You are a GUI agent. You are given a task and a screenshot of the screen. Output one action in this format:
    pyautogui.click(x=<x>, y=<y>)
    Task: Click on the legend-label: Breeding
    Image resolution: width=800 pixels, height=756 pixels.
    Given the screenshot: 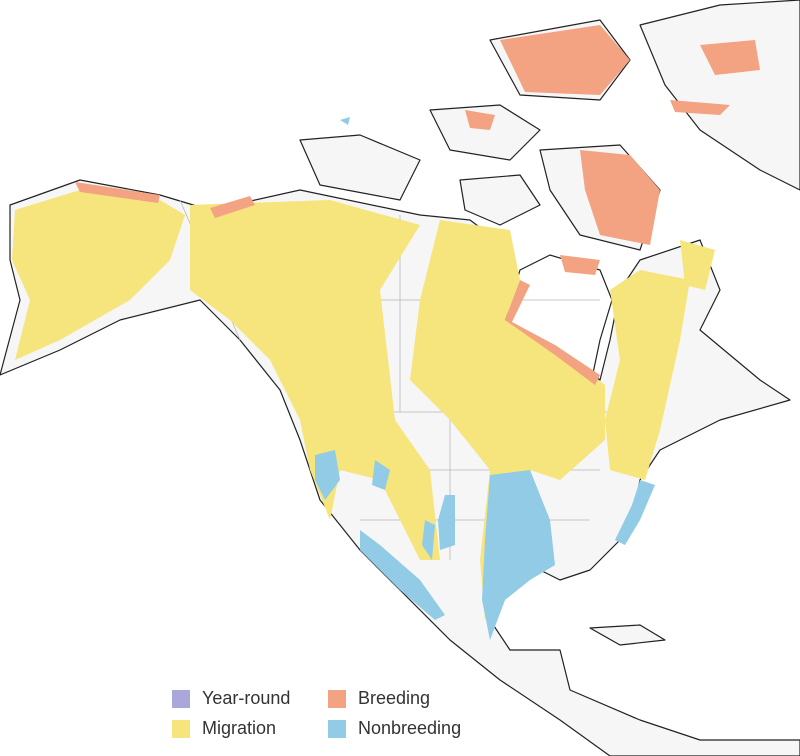 What is the action you would take?
    pyautogui.click(x=394, y=698)
    